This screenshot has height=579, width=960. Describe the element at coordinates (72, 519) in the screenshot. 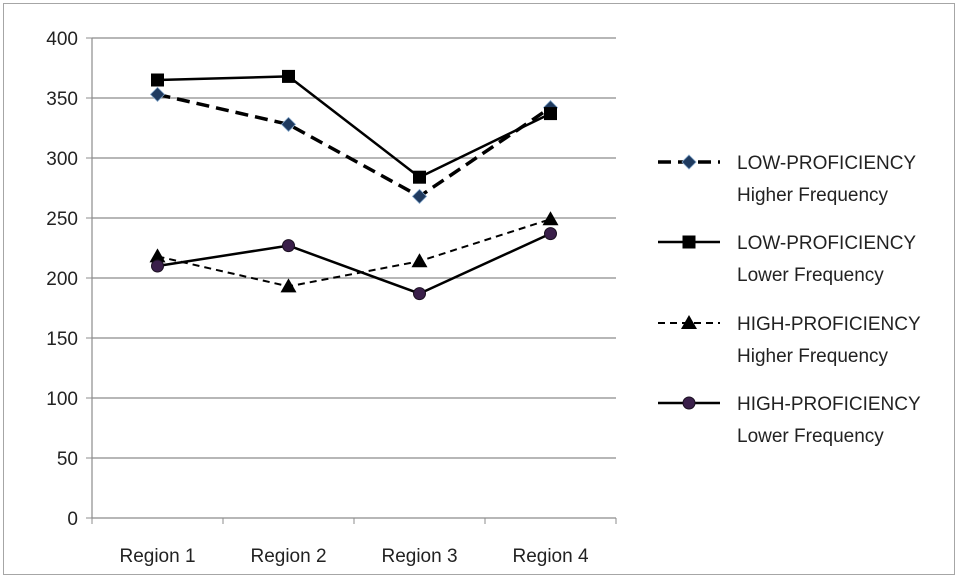

I see `y-tick-label: 0` at that location.